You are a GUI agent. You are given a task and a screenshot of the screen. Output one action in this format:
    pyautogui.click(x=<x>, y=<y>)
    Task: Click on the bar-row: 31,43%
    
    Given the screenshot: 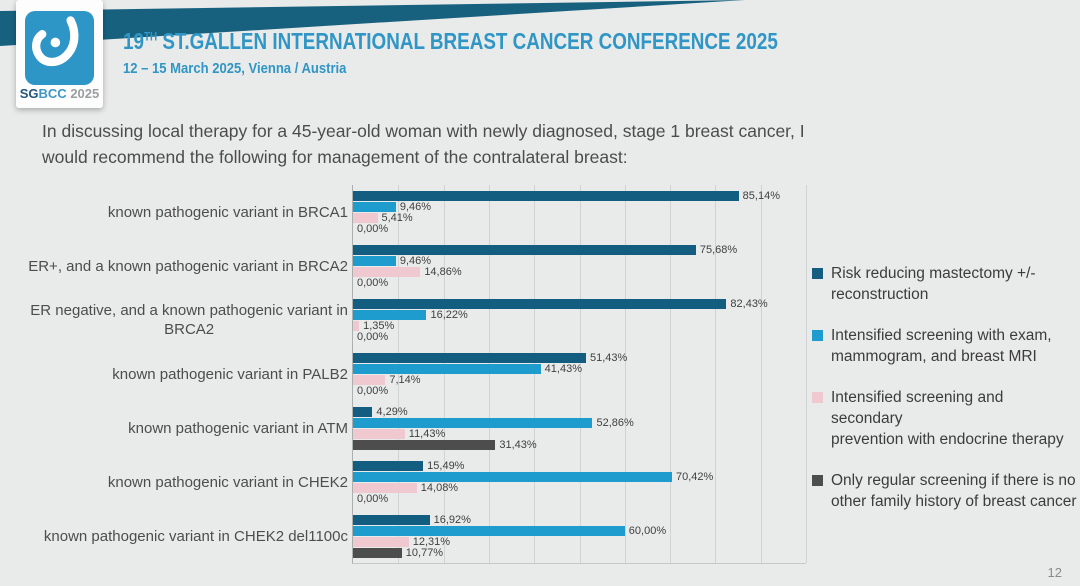 What is the action you would take?
    pyautogui.click(x=579, y=445)
    